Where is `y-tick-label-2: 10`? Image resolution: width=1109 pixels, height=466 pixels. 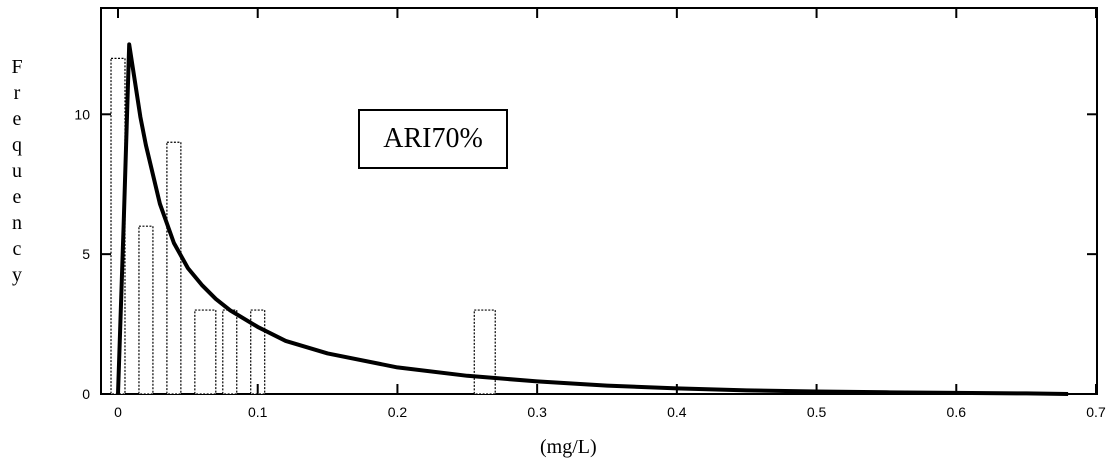
y-tick-label-2: 10 is located at coordinates (82, 114).